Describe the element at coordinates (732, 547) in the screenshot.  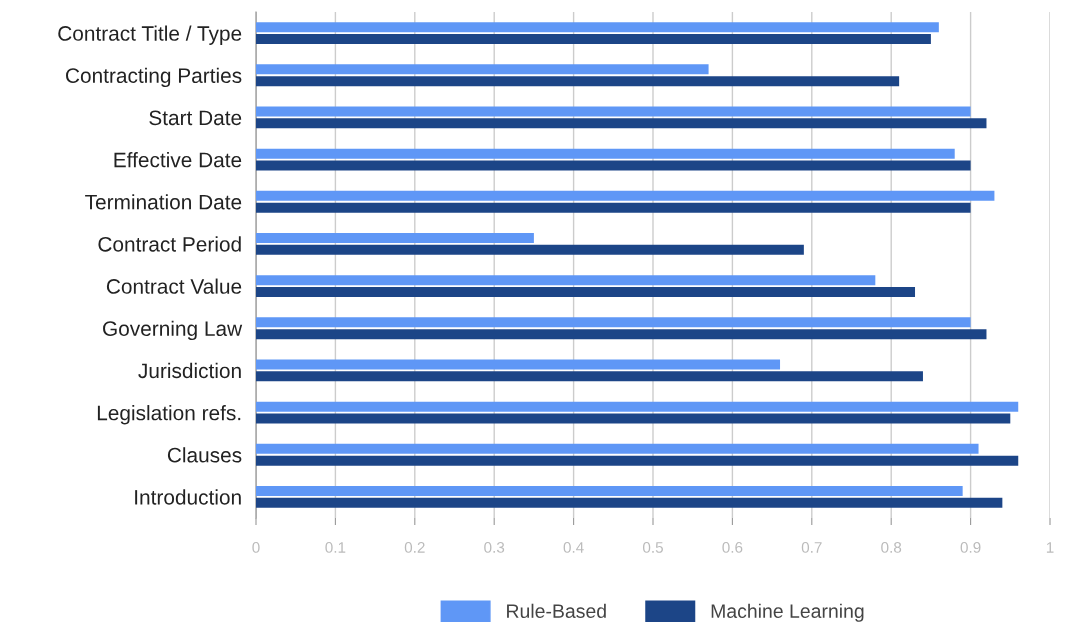
I see `x-tick-label: 0.6` at that location.